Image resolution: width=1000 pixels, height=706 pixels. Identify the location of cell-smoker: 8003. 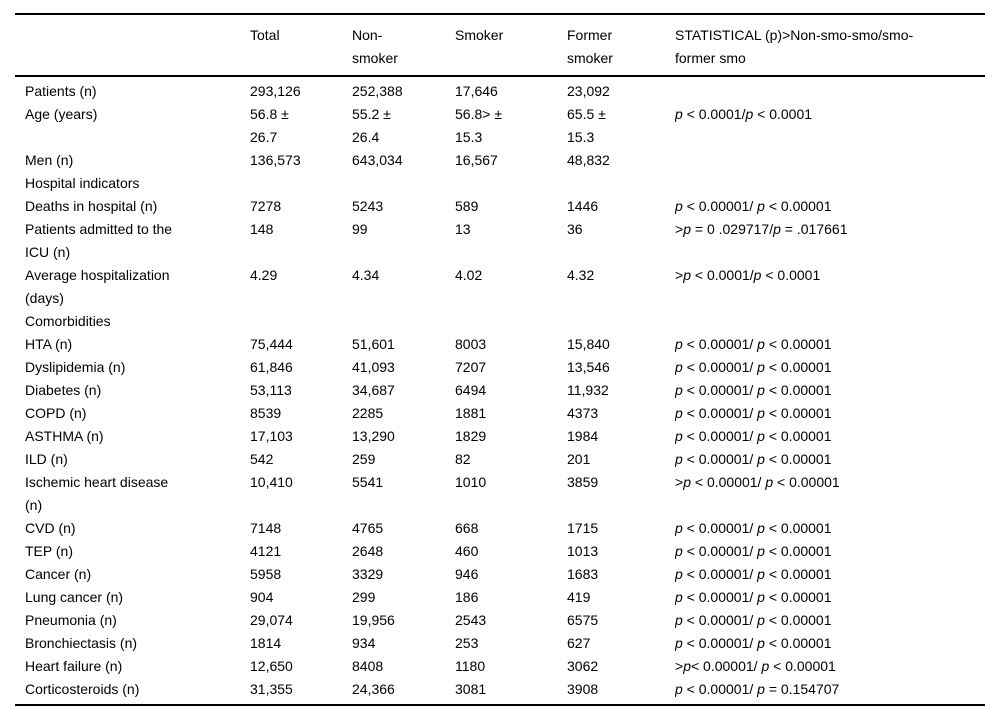
(471, 344).